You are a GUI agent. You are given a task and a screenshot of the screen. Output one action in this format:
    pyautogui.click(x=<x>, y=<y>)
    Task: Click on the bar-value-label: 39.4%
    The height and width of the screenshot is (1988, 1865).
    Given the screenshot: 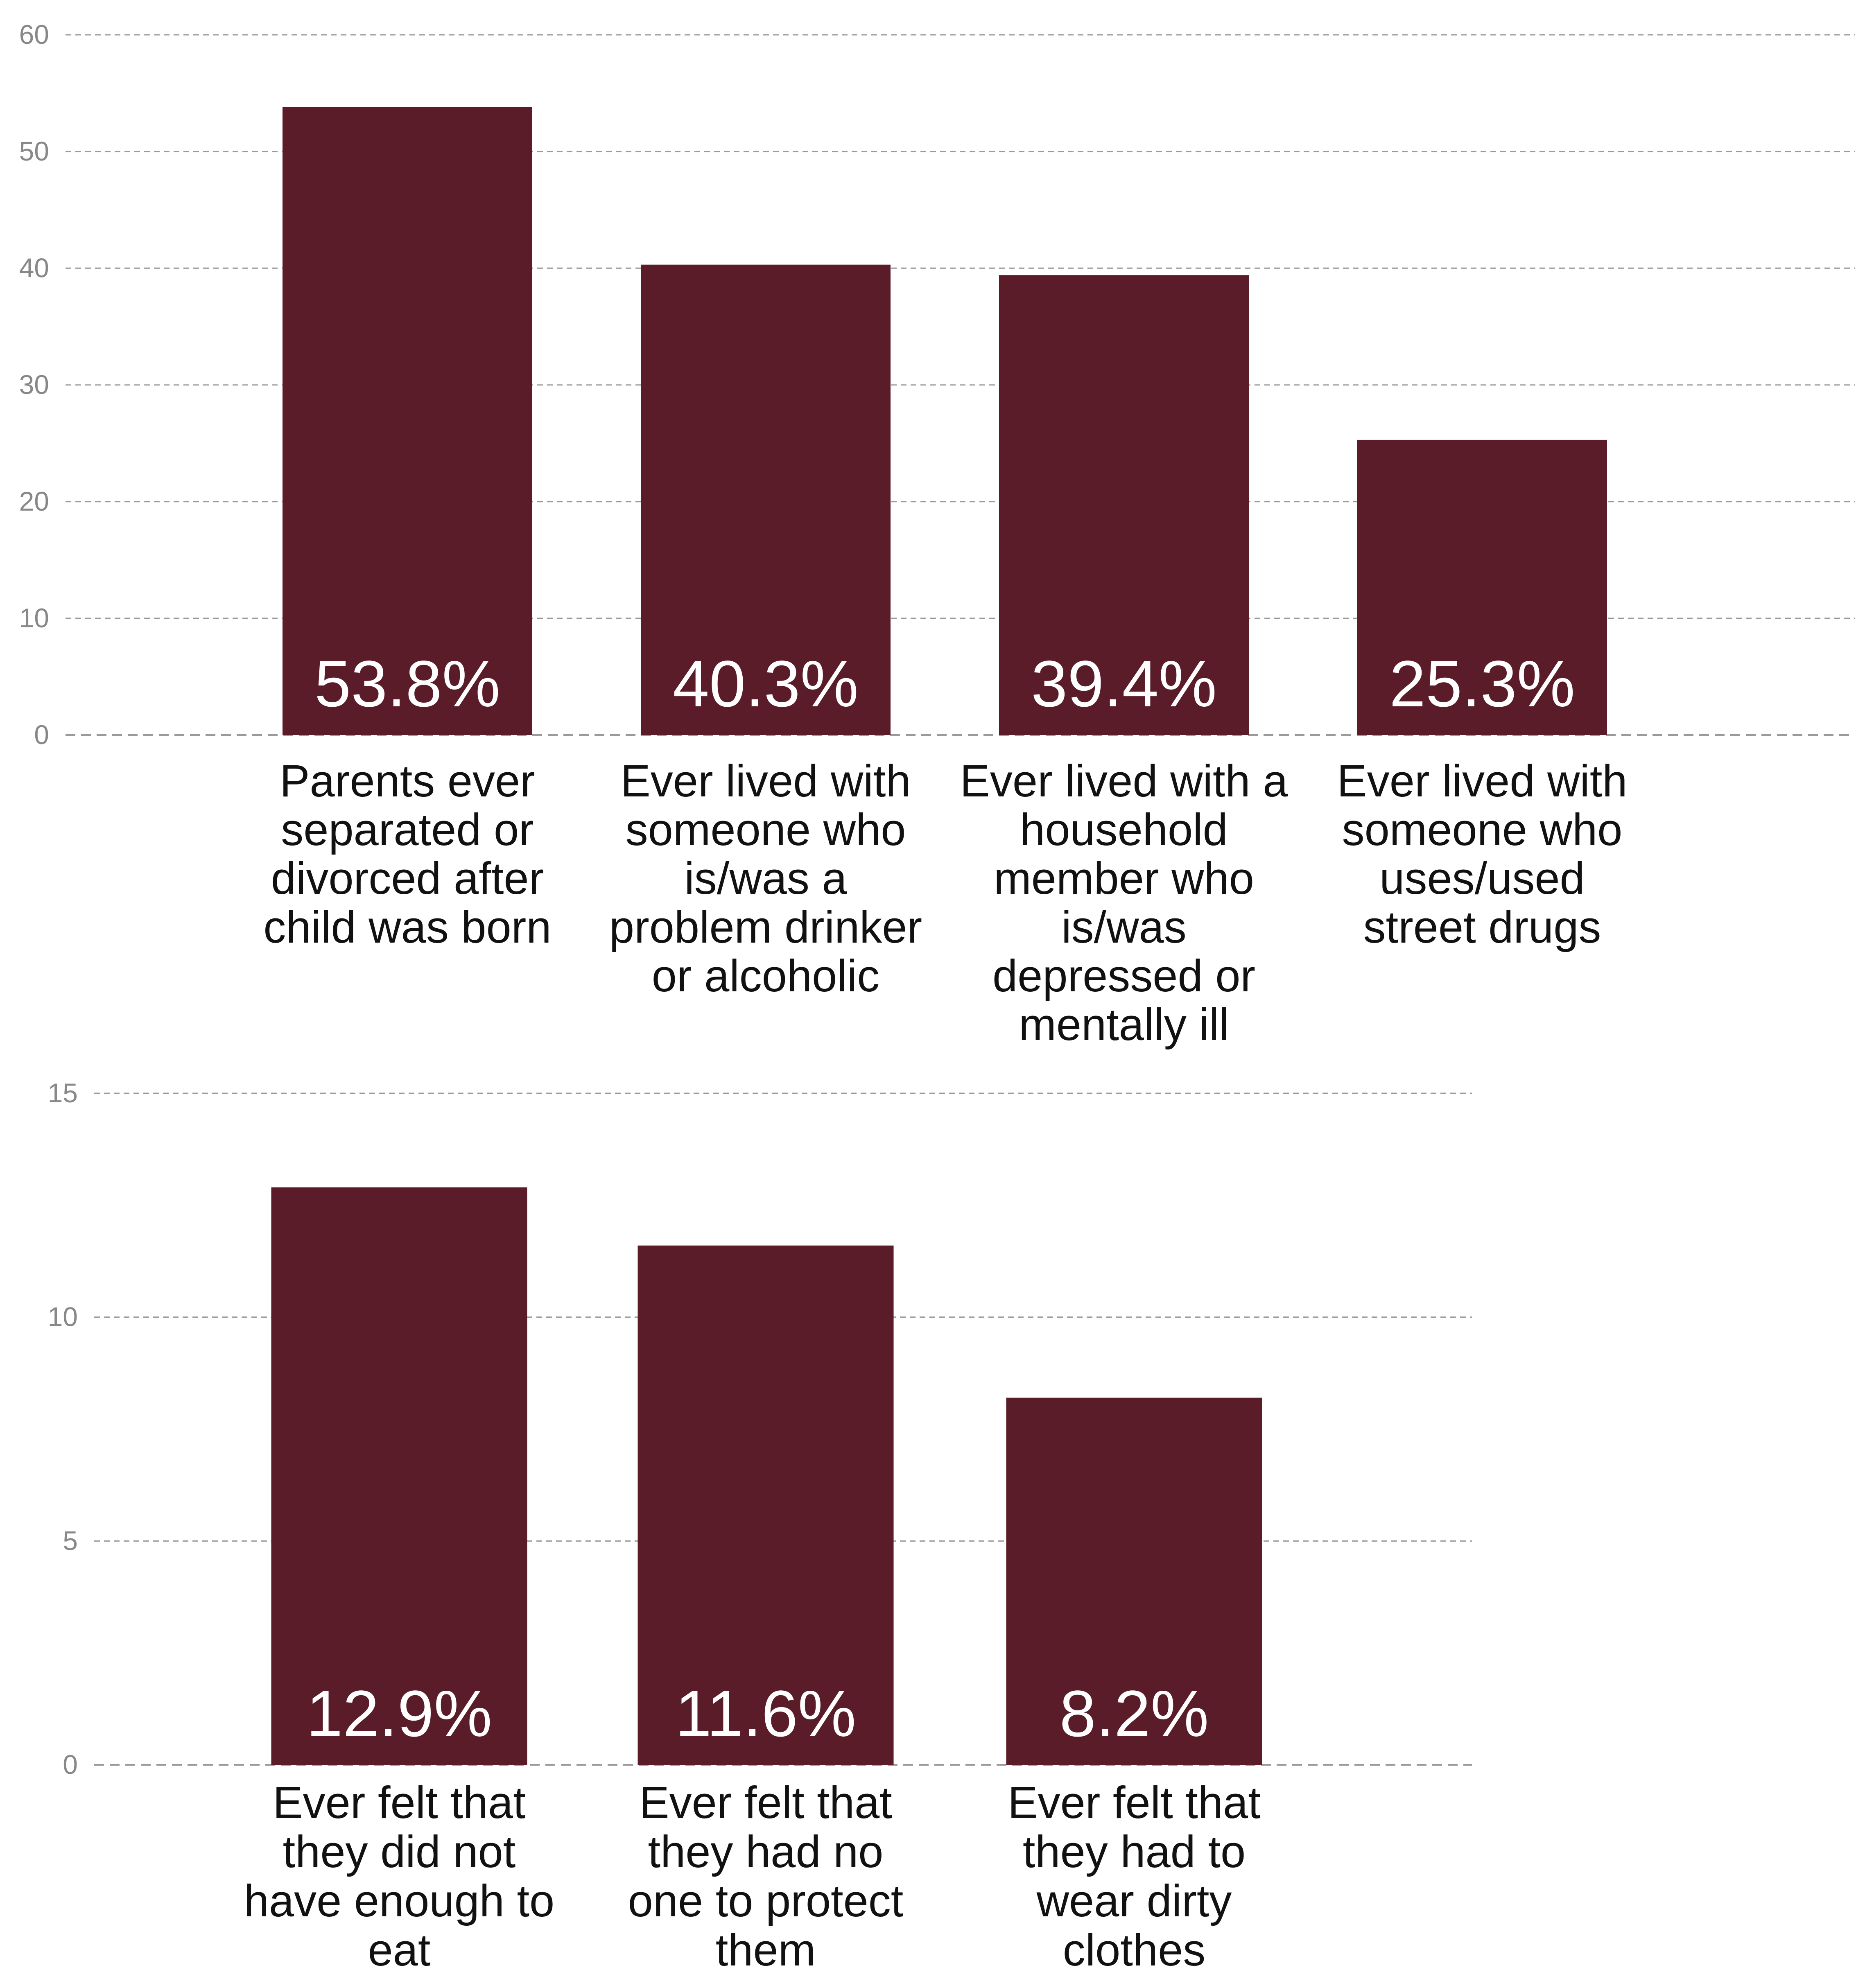 What is the action you would take?
    pyautogui.click(x=1124, y=683)
    